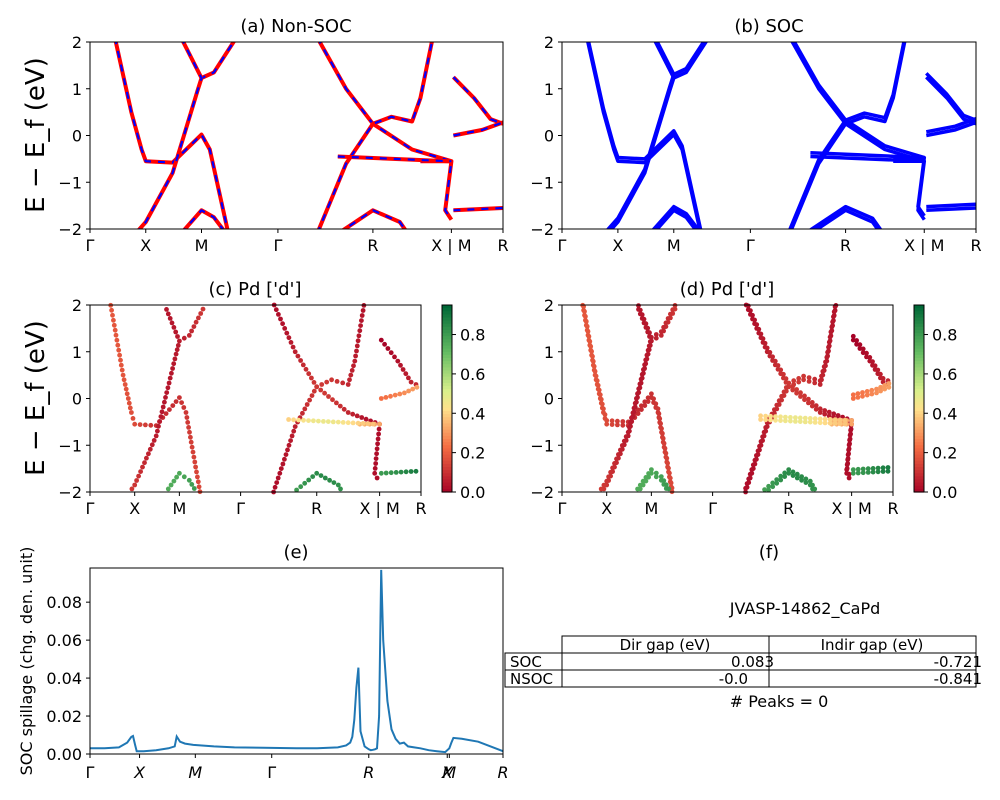  What do you see at coordinates (549, 352) in the screenshot?
I see `panel-d-ytick-label: 1` at bounding box center [549, 352].